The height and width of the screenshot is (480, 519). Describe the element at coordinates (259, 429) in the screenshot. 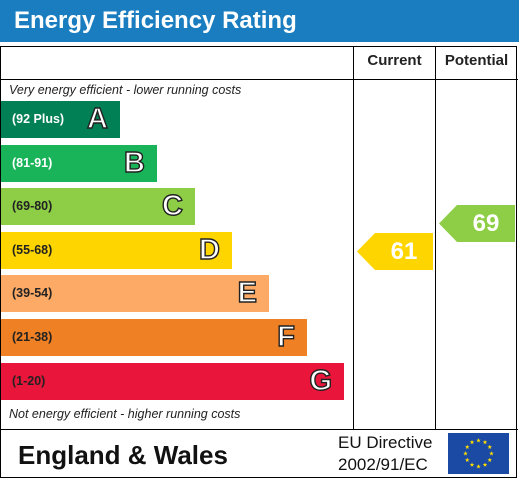

I see `footer-divider` at that location.